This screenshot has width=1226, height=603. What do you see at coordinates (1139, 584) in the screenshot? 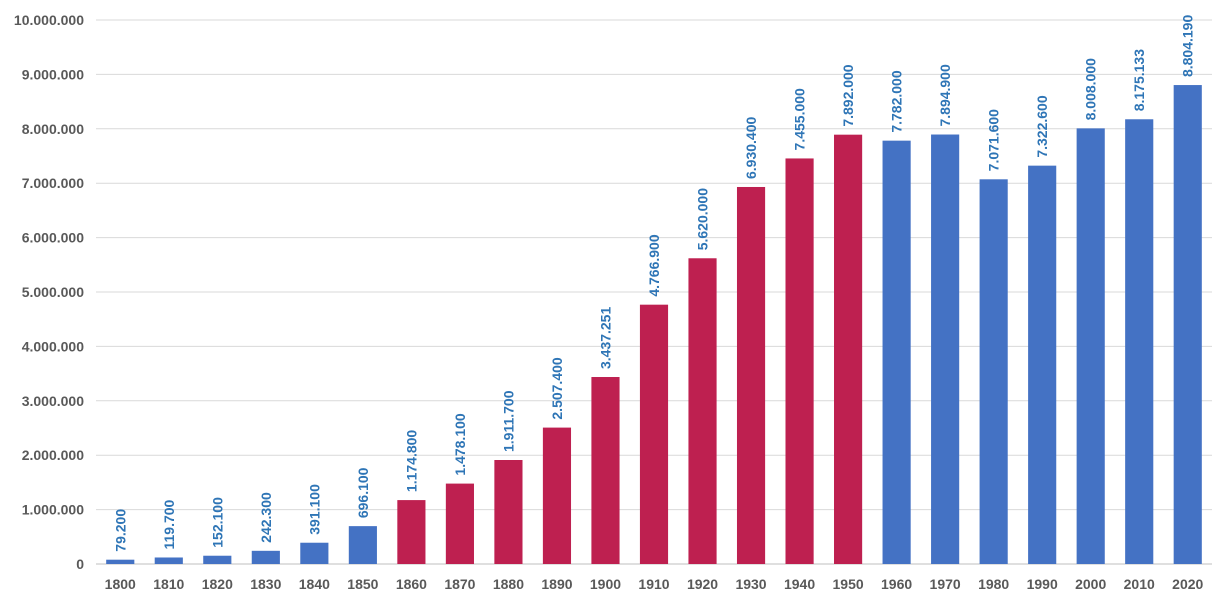
I see `x-tick-label-2010: 2010` at bounding box center [1139, 584].